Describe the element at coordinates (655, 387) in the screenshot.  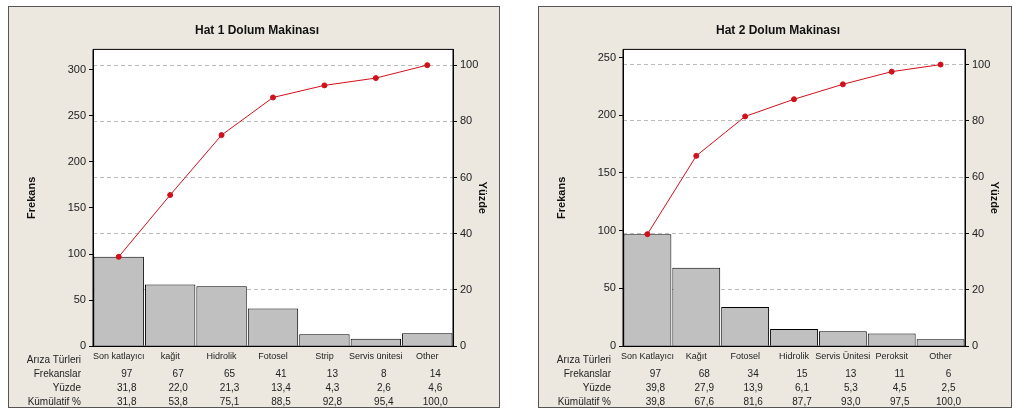
I see `text: 39,8` at that location.